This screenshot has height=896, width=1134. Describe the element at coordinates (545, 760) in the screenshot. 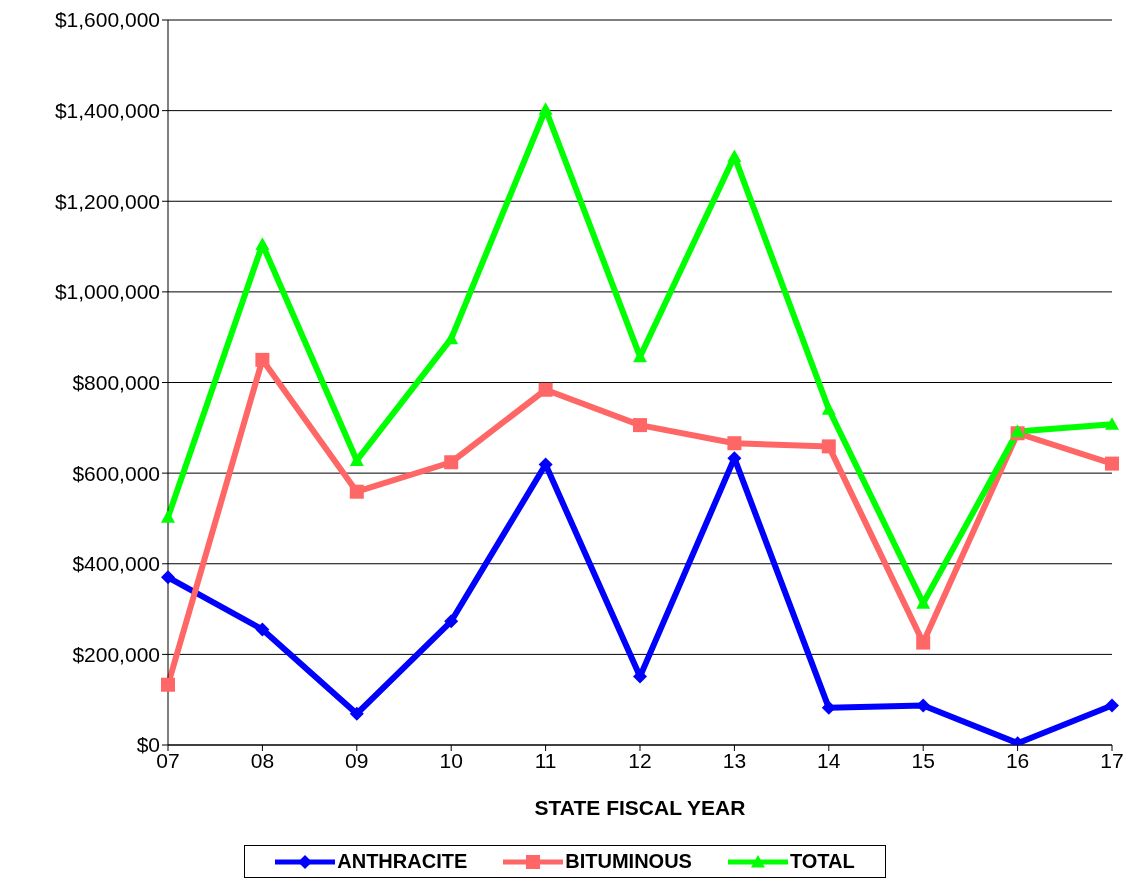

I see `x-tick-label: 11` at that location.